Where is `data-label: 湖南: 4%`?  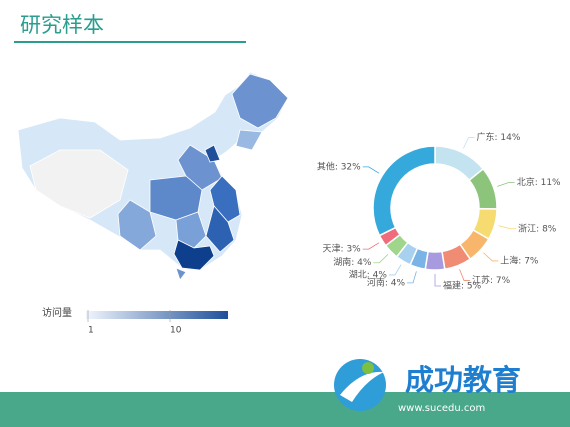 data-label: 湖南: 4% is located at coordinates (352, 262).